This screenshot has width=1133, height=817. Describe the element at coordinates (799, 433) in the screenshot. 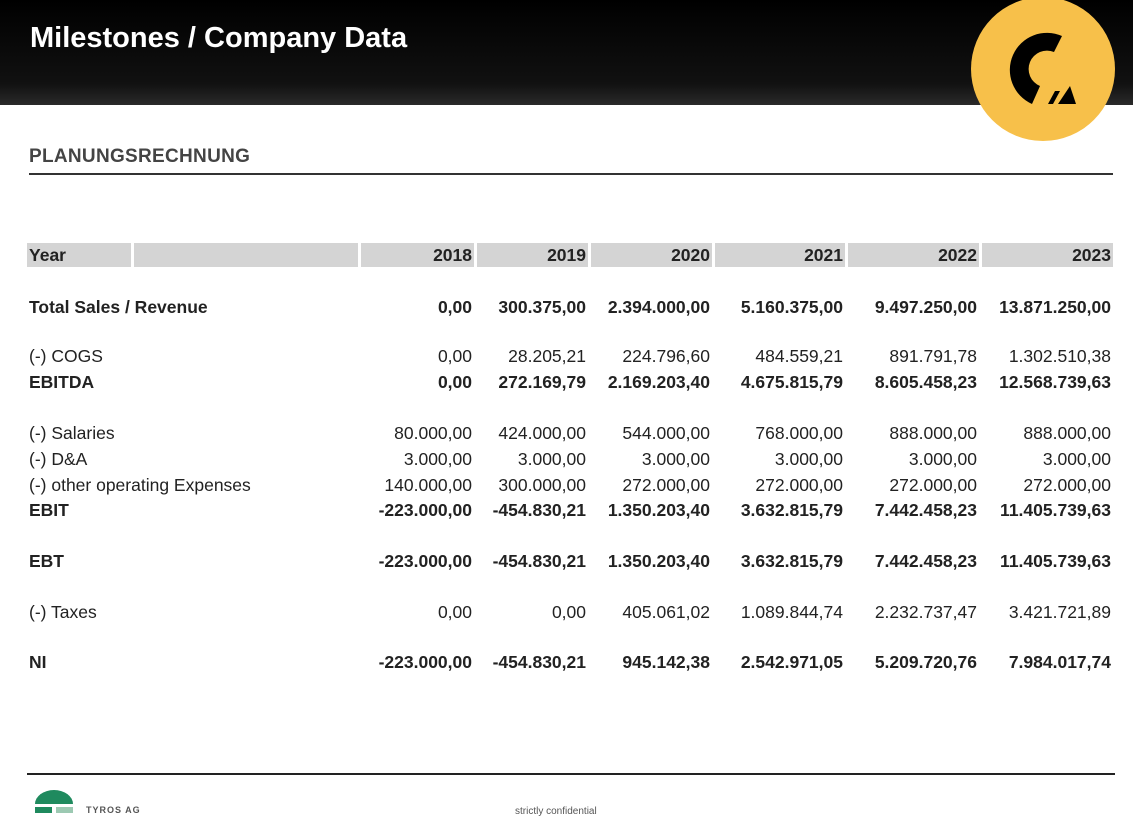

I see `cell-value: 768.000,00` at that location.